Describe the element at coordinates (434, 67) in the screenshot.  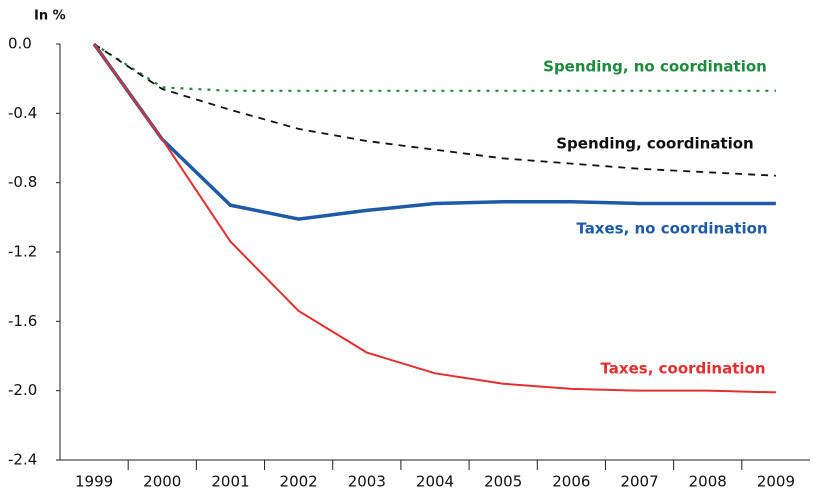
I see `series-line` at that location.